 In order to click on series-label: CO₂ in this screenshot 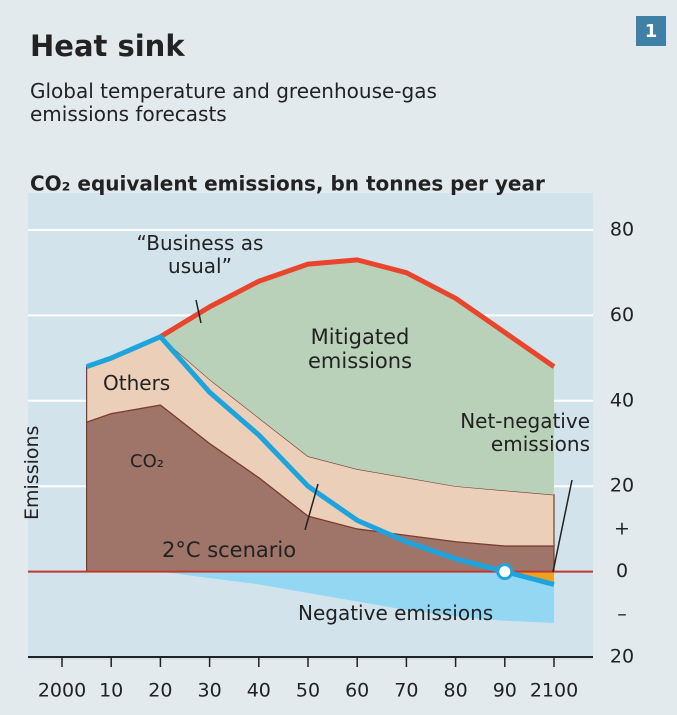, I will do `click(147, 461)`.